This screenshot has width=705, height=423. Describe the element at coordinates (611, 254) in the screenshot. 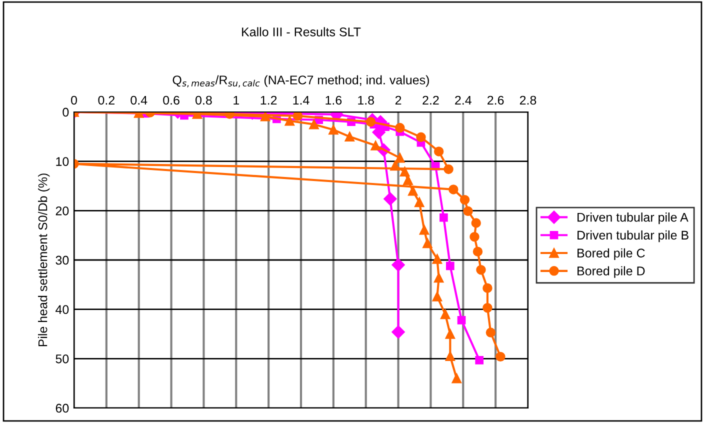

I see `legend-label: Bored pile C` at that location.